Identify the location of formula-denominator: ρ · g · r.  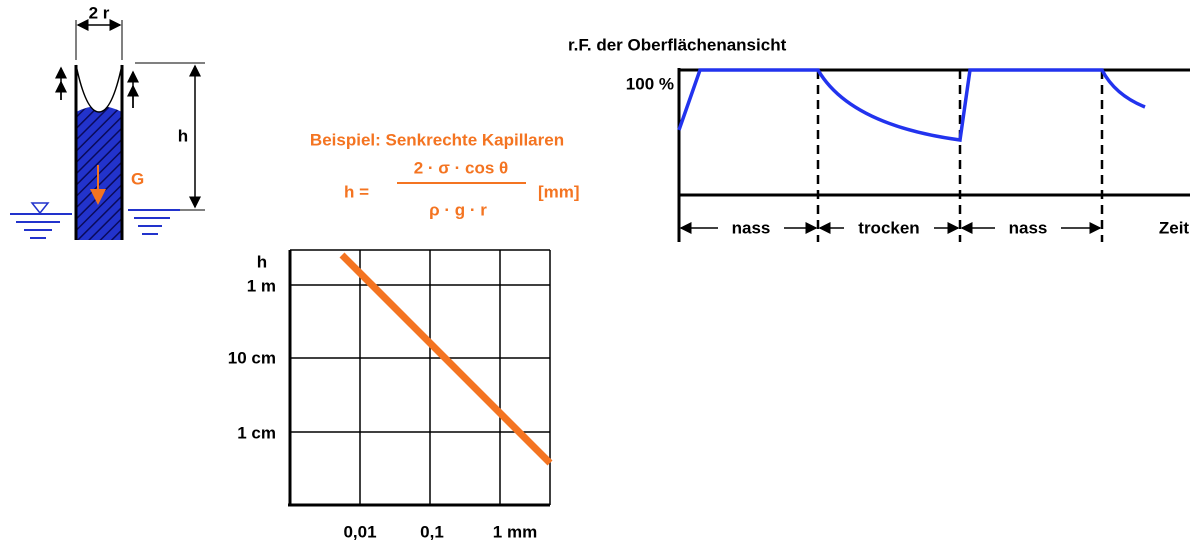
(458, 209).